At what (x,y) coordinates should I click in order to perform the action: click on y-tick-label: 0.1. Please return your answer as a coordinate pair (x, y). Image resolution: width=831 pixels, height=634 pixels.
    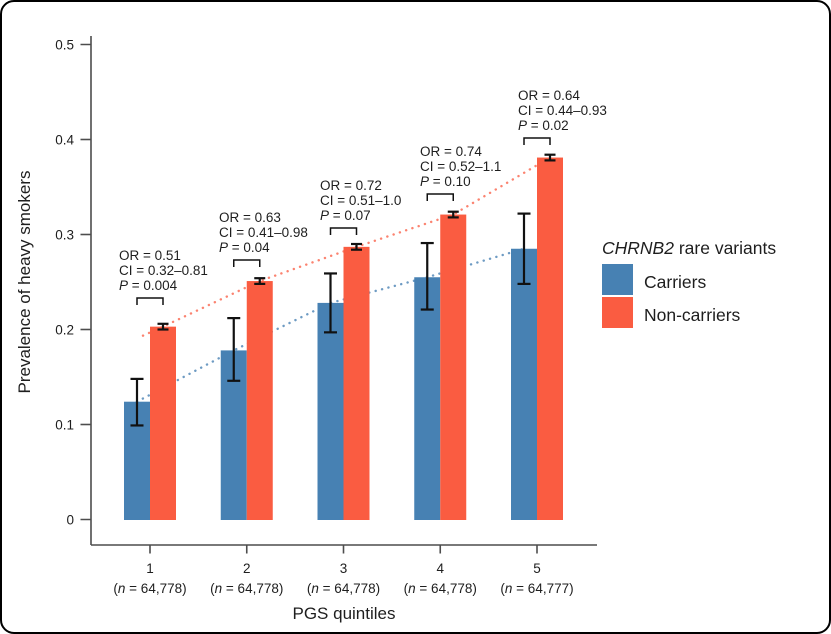
    Looking at the image, I should click on (64, 424).